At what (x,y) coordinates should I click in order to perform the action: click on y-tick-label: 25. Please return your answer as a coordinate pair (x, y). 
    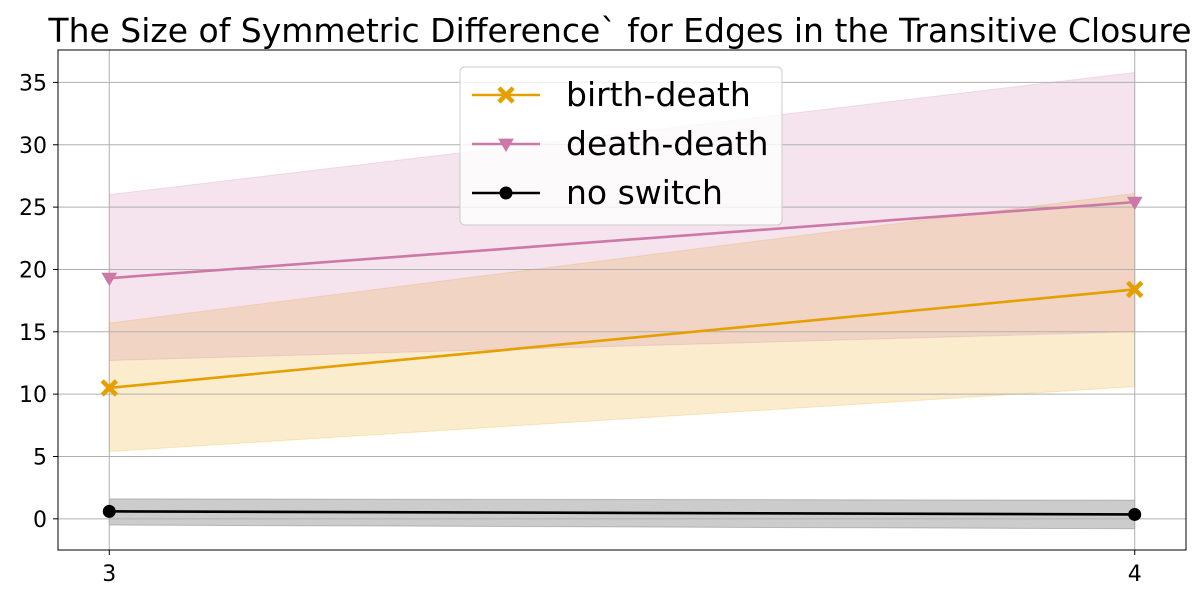
    Looking at the image, I should click on (33, 208).